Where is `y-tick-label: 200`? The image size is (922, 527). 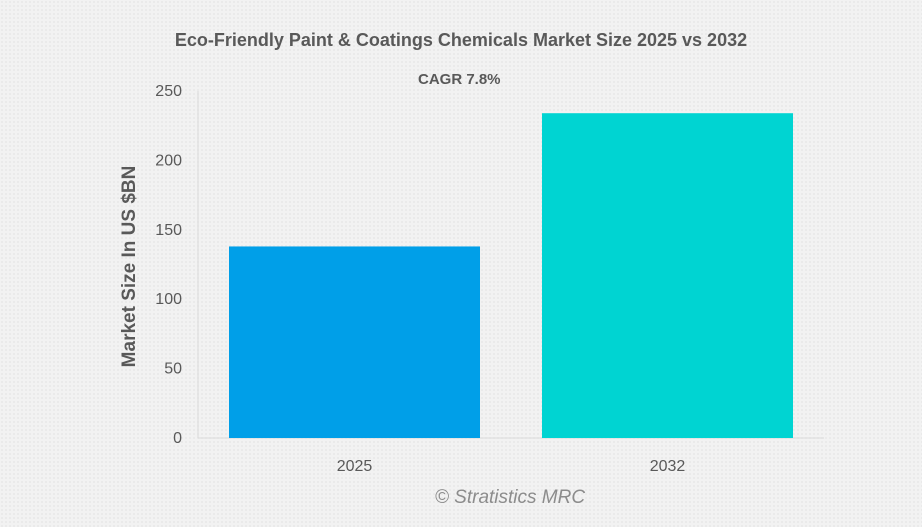
y-tick-label: 200 is located at coordinates (168, 160).